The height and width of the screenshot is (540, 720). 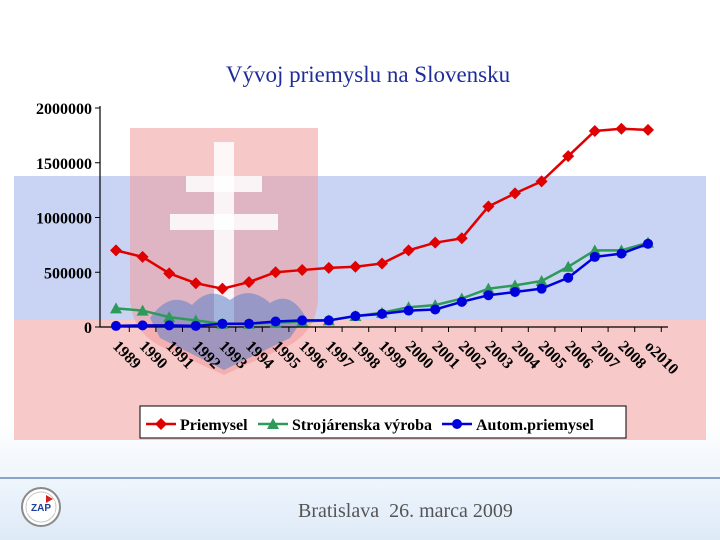 I want to click on legend-box, so click(x=383, y=422).